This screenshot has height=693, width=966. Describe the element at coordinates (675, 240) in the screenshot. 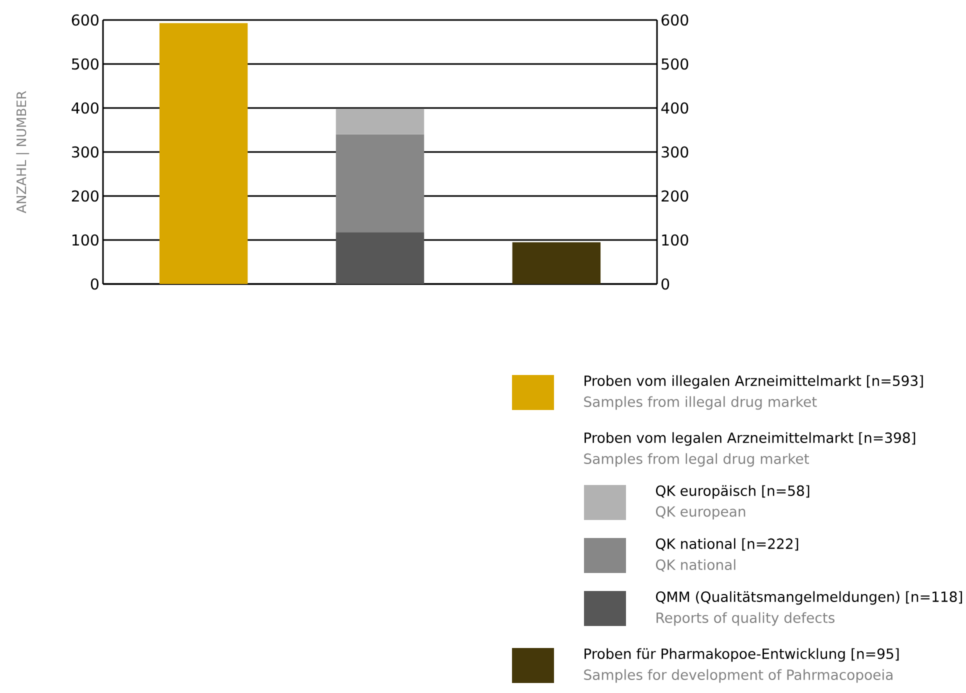

I see `y2-tick-label: 100` at that location.